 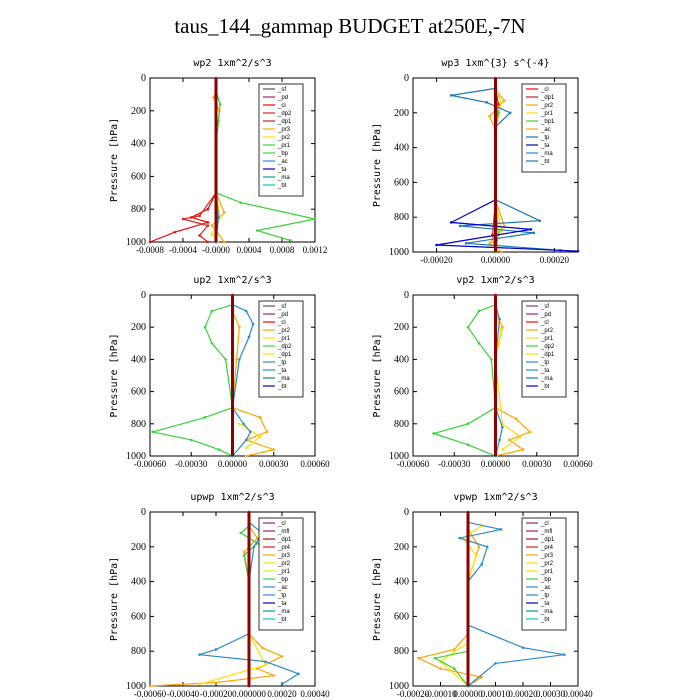 What do you see at coordinates (282, 98) in the screenshot?
I see `legend-entry: _pd` at bounding box center [282, 98].